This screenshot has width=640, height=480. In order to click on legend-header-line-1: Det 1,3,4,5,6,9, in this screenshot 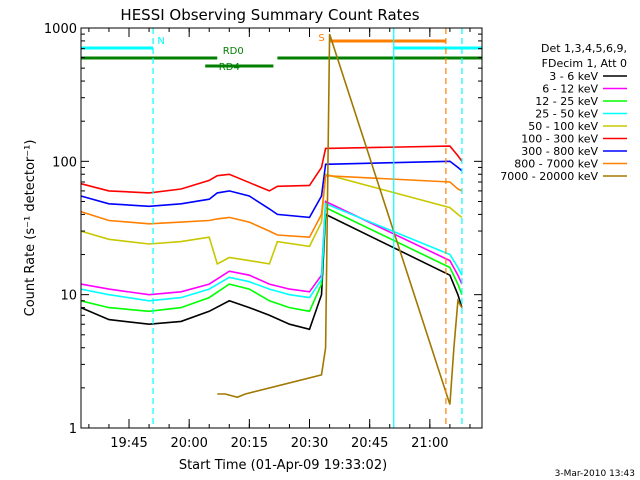, I will do `click(584, 48)`.